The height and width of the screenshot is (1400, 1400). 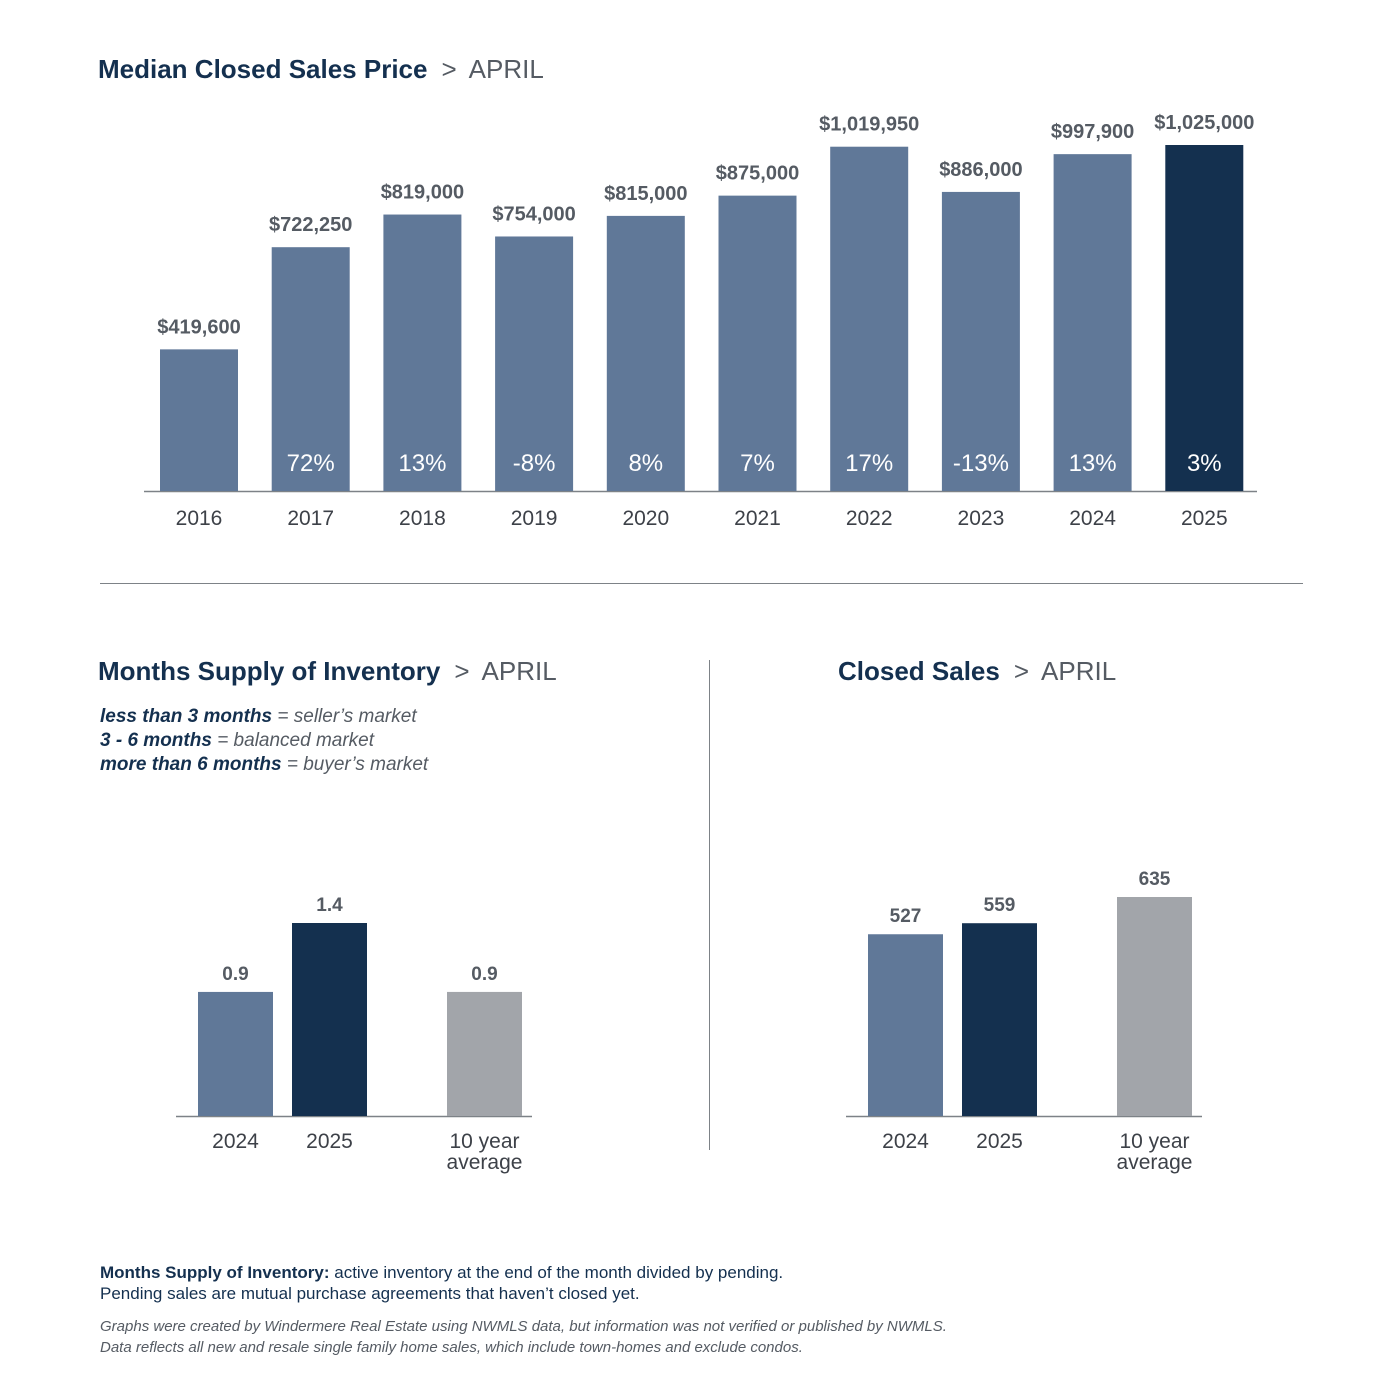 What do you see at coordinates (422, 518) in the screenshot?
I see `tick-label: 2018` at bounding box center [422, 518].